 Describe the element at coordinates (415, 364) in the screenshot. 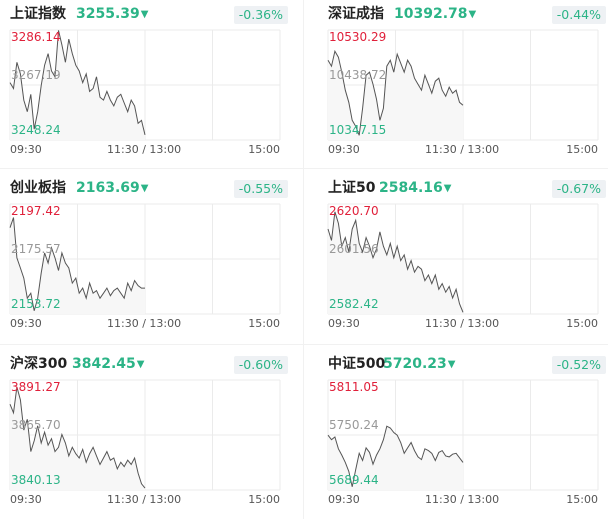

I see `price-value: 5720.23` at that location.